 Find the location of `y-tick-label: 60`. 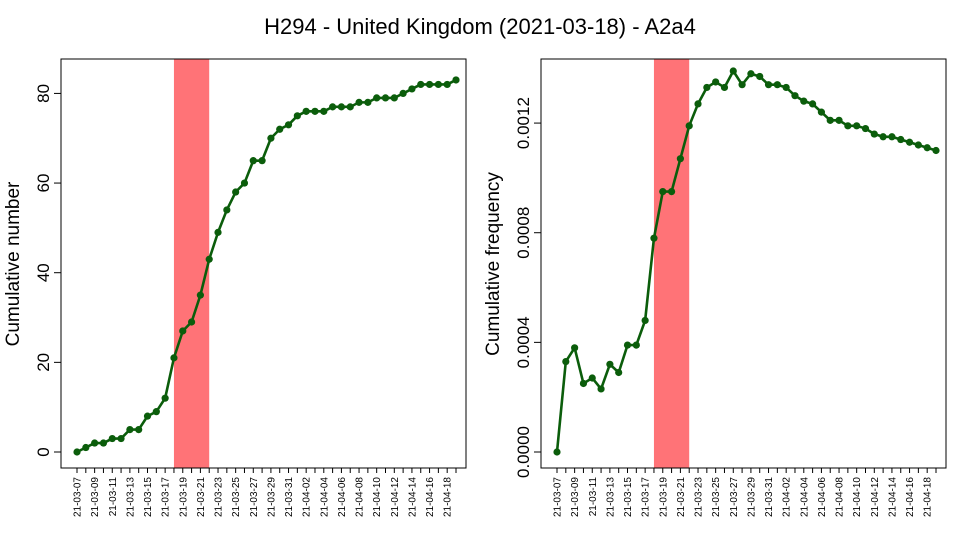

y-tick-label: 60 is located at coordinates (43, 183).